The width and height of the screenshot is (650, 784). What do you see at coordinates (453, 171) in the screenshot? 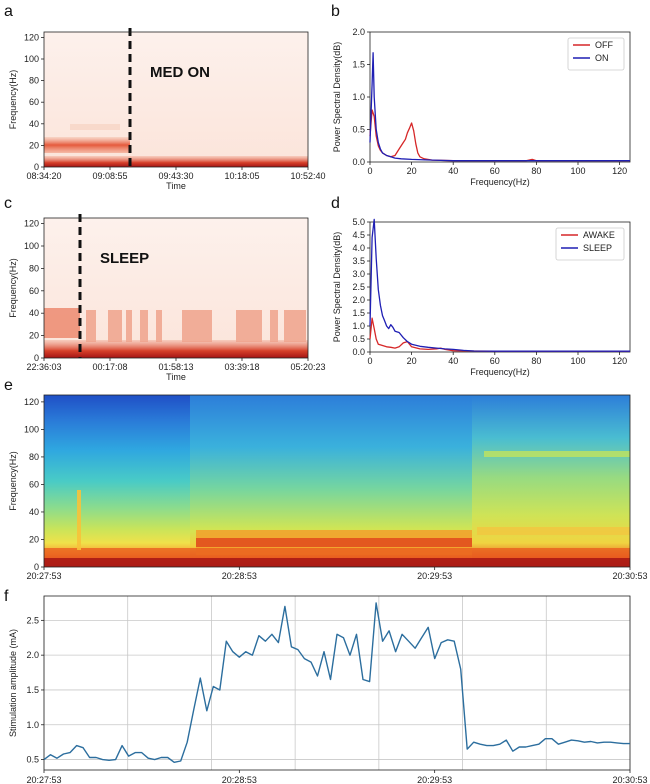
I see `b-xtick-label: 40` at bounding box center [453, 171].